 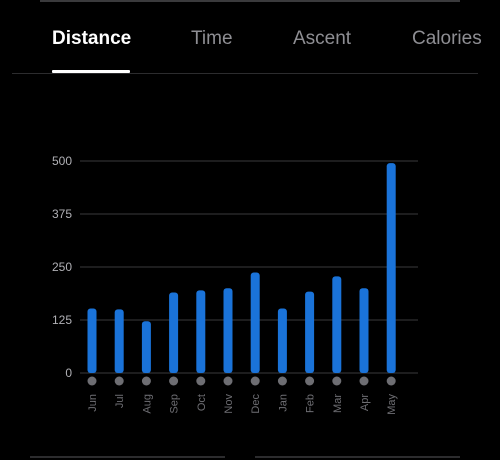 I want to click on x-tick-label: Nov, so click(x=229, y=404).